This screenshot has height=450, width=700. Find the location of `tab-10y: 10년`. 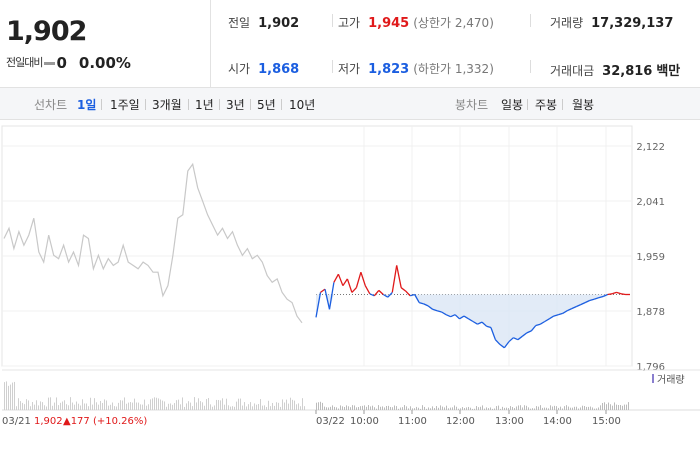

tab-10y: 10년 is located at coordinates (302, 105).